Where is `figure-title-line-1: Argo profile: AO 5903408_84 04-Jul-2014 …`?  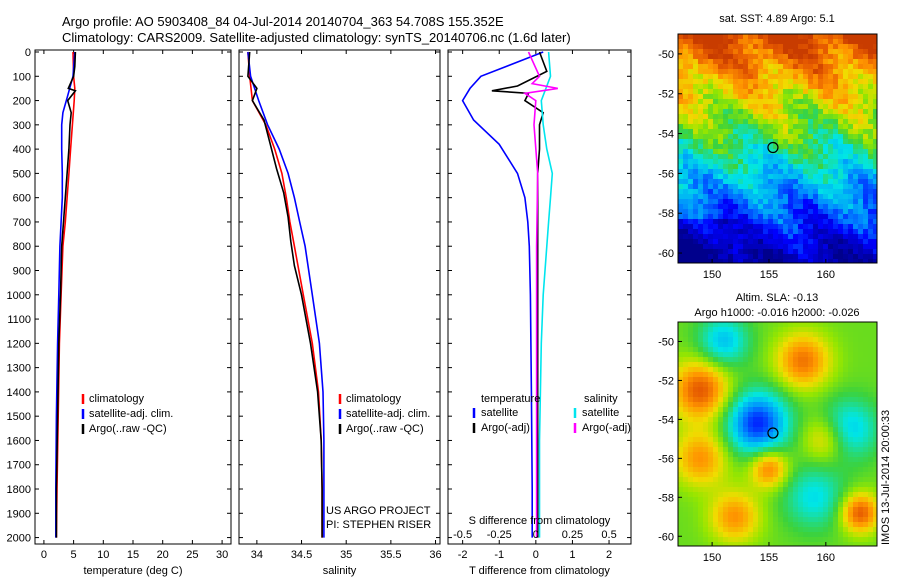
figure-title-line-1: Argo profile: AO 5903408_84 04-Jul-2014 … is located at coordinates (283, 21).